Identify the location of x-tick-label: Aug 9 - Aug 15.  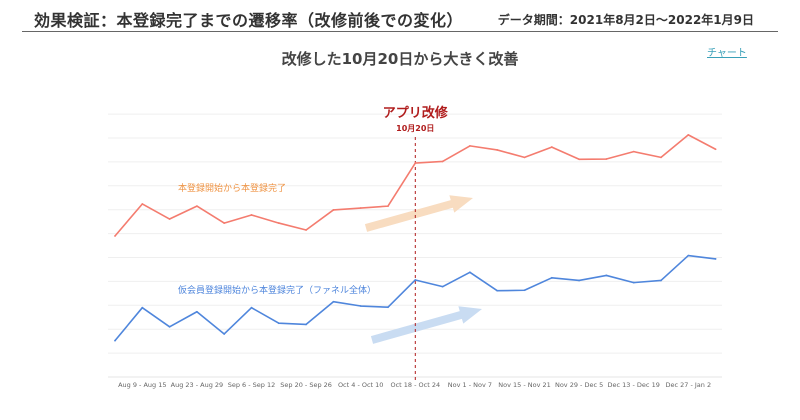
(142, 385).